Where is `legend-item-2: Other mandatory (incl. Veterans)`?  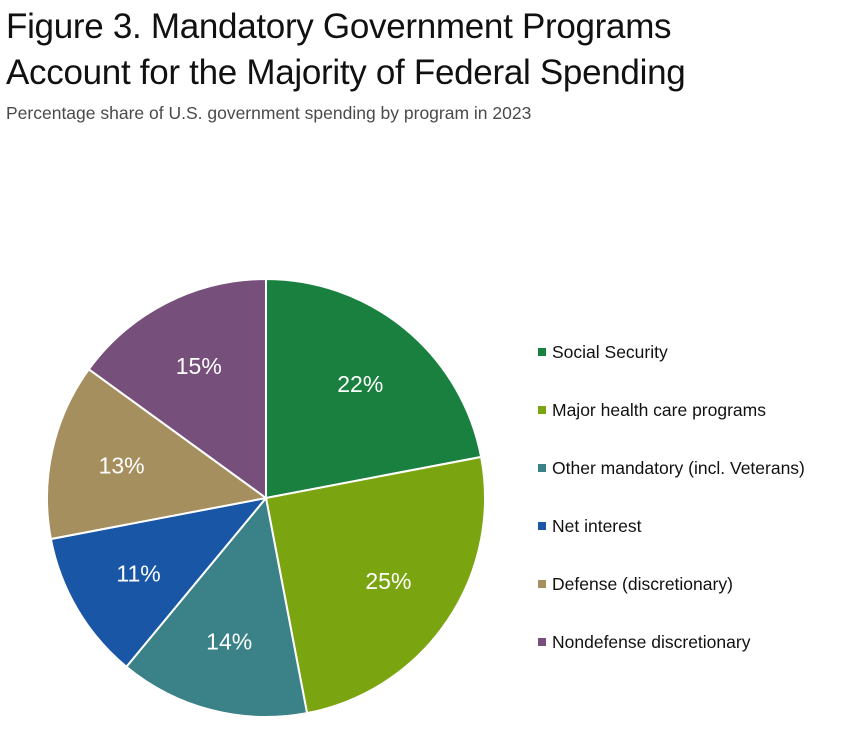 legend-item-2: Other mandatory (incl. Veterans) is located at coordinates (671, 468).